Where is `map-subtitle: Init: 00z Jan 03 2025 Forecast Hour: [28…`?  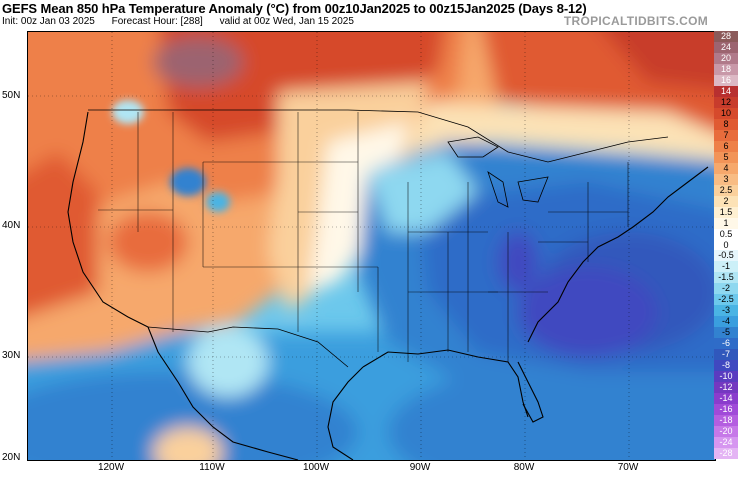 map-subtitle: Init: 00z Jan 03 2025 Forecast Hour: [28… is located at coordinates (185, 21).